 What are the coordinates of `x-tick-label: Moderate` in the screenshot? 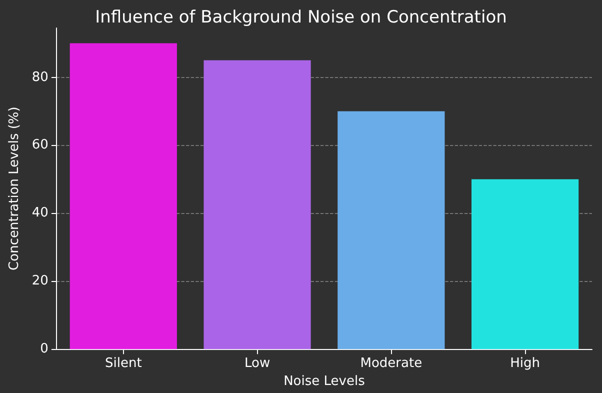 It's located at (391, 364).